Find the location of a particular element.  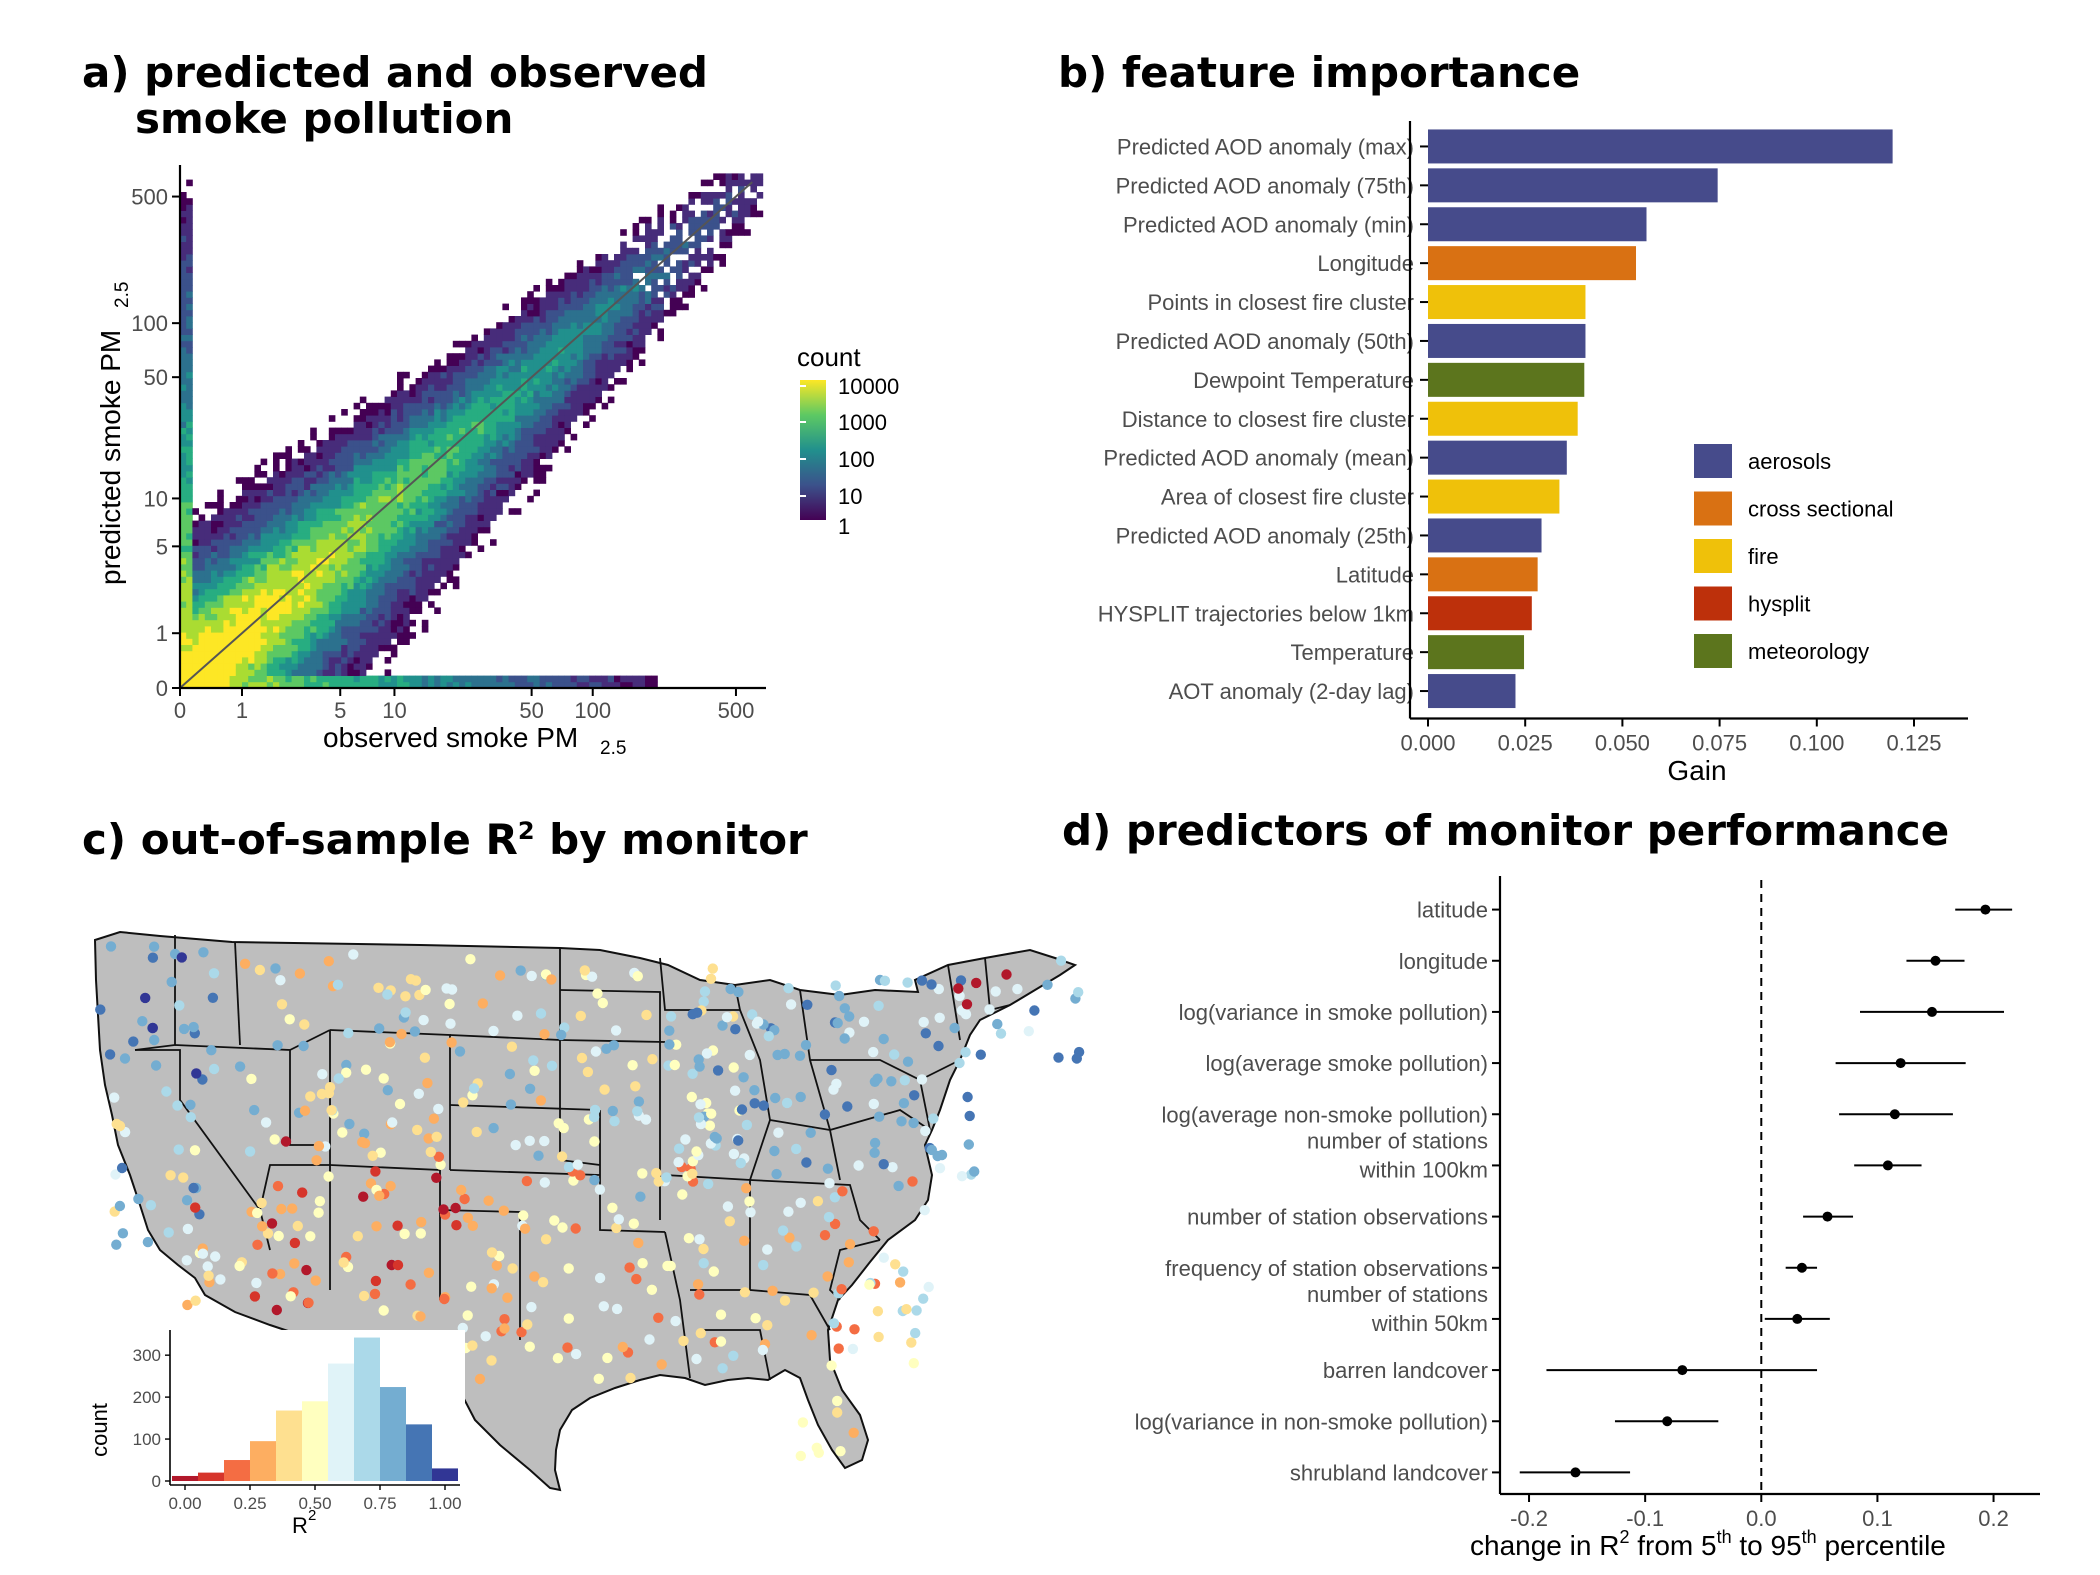

y-tick-label: 100 is located at coordinates (149, 323).